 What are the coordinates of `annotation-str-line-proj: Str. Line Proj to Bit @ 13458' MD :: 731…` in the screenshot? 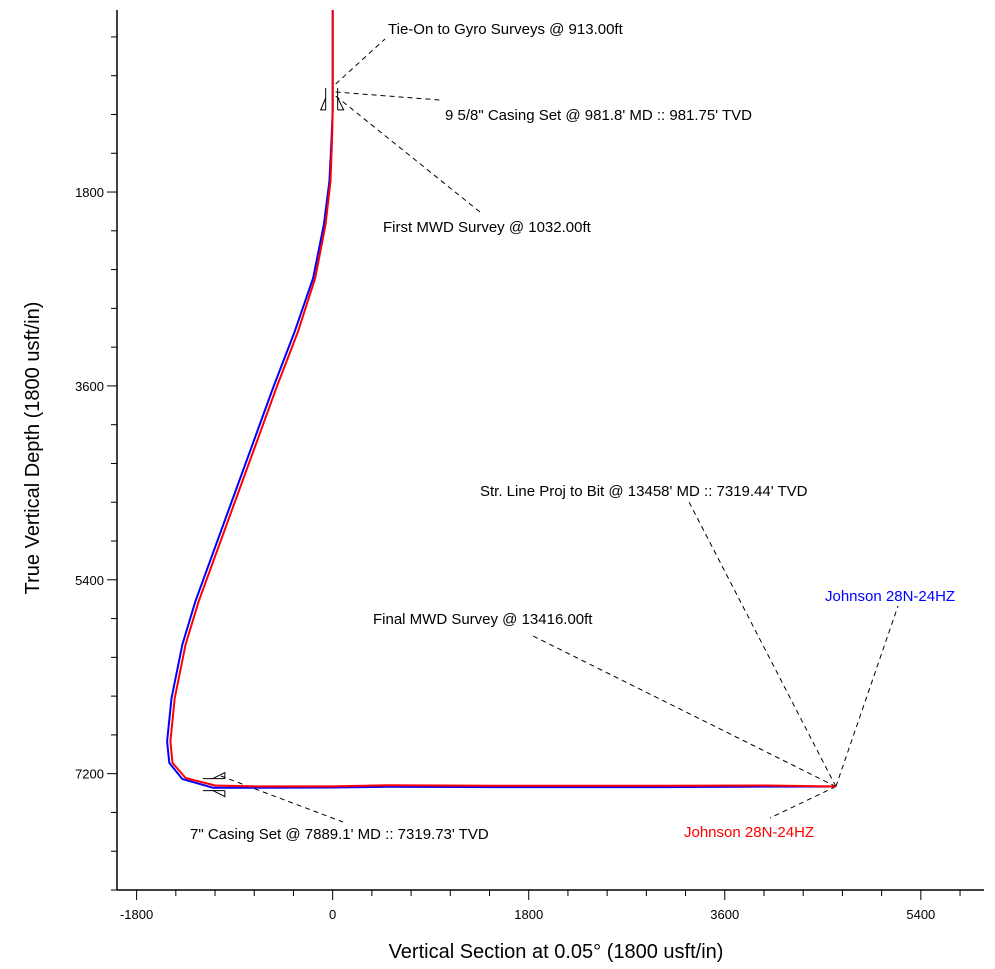 It's located at (644, 491).